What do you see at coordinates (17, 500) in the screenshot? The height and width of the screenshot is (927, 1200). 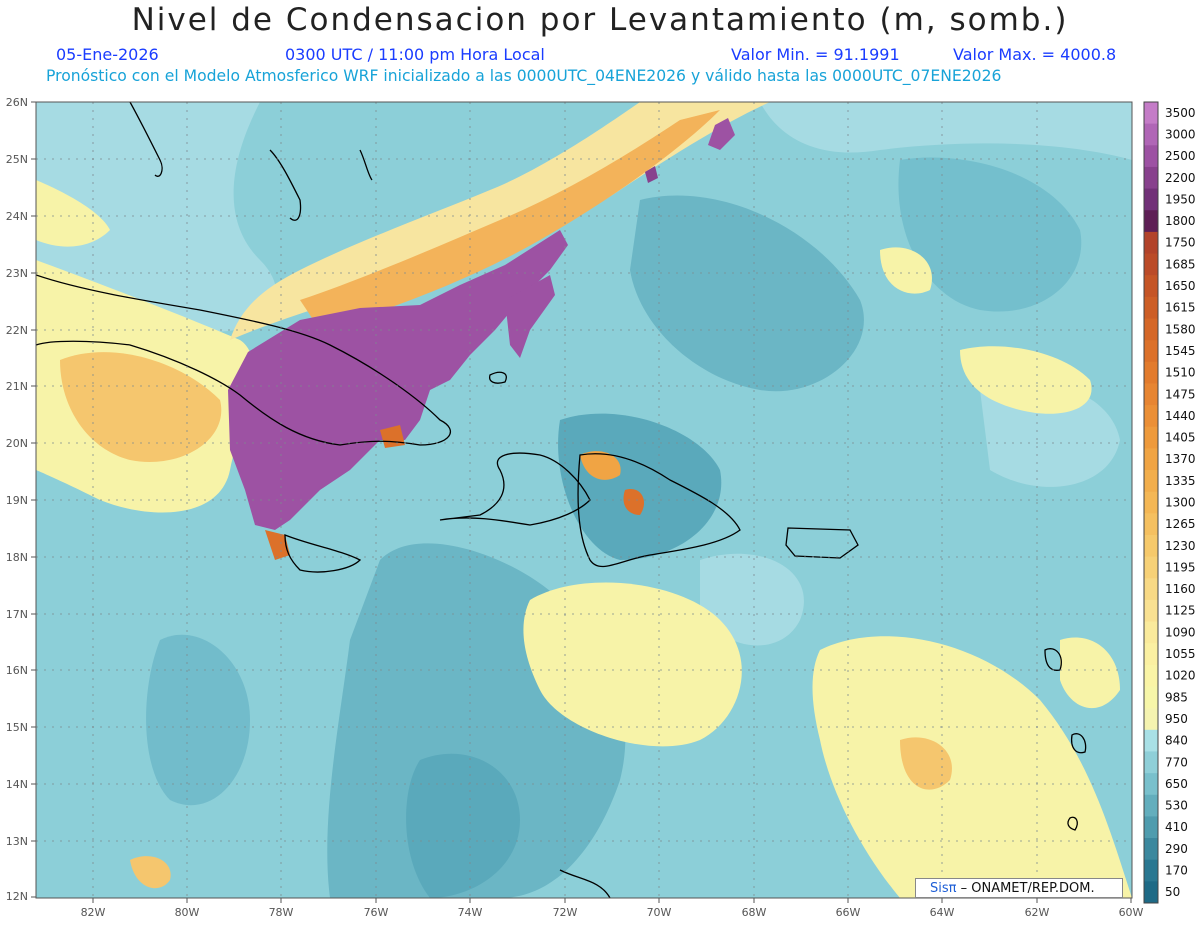 I see `lat-label: 19N` at bounding box center [17, 500].